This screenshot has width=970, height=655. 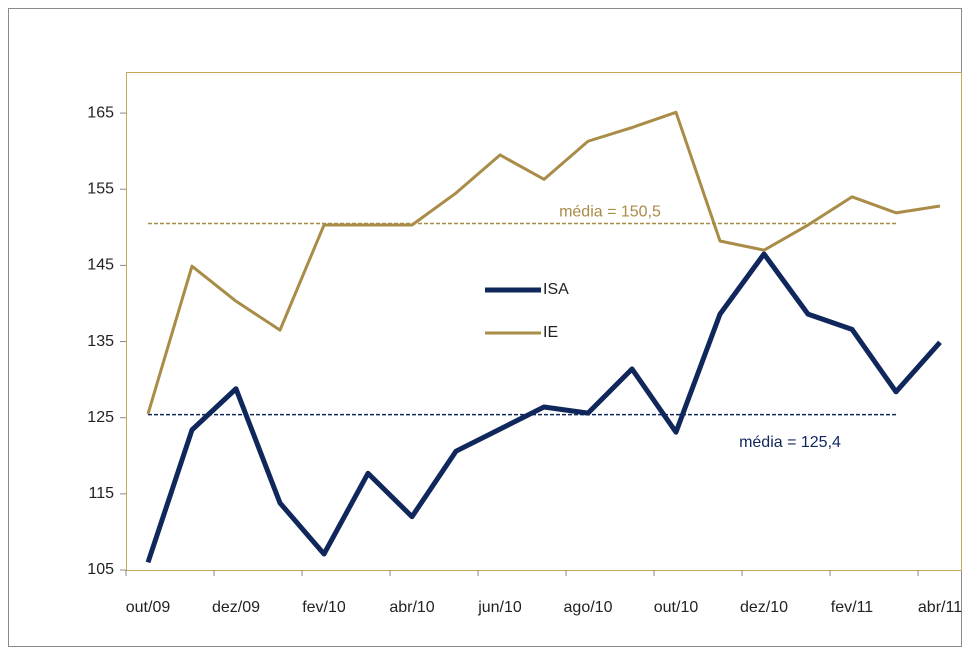 What do you see at coordinates (100, 265) in the screenshot?
I see `y-tick-label: 145` at bounding box center [100, 265].